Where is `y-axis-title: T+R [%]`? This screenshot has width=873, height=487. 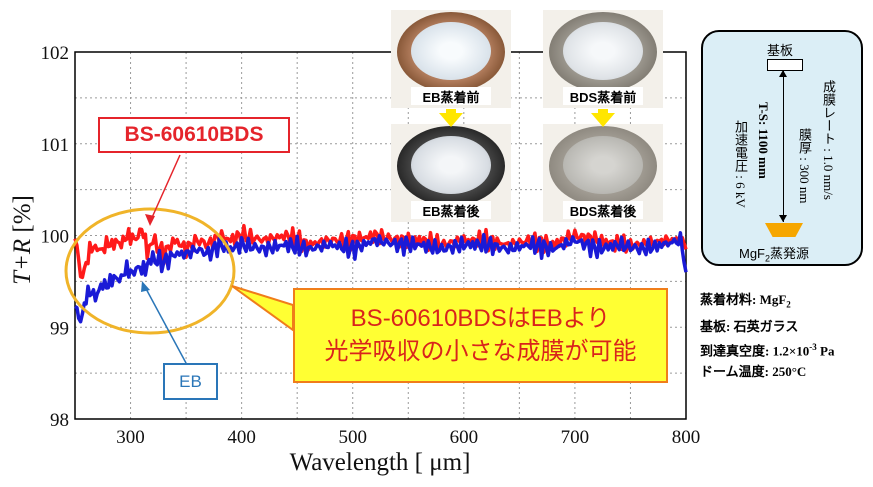
y-axis-title: T+R [%] is located at coordinates (22, 240).